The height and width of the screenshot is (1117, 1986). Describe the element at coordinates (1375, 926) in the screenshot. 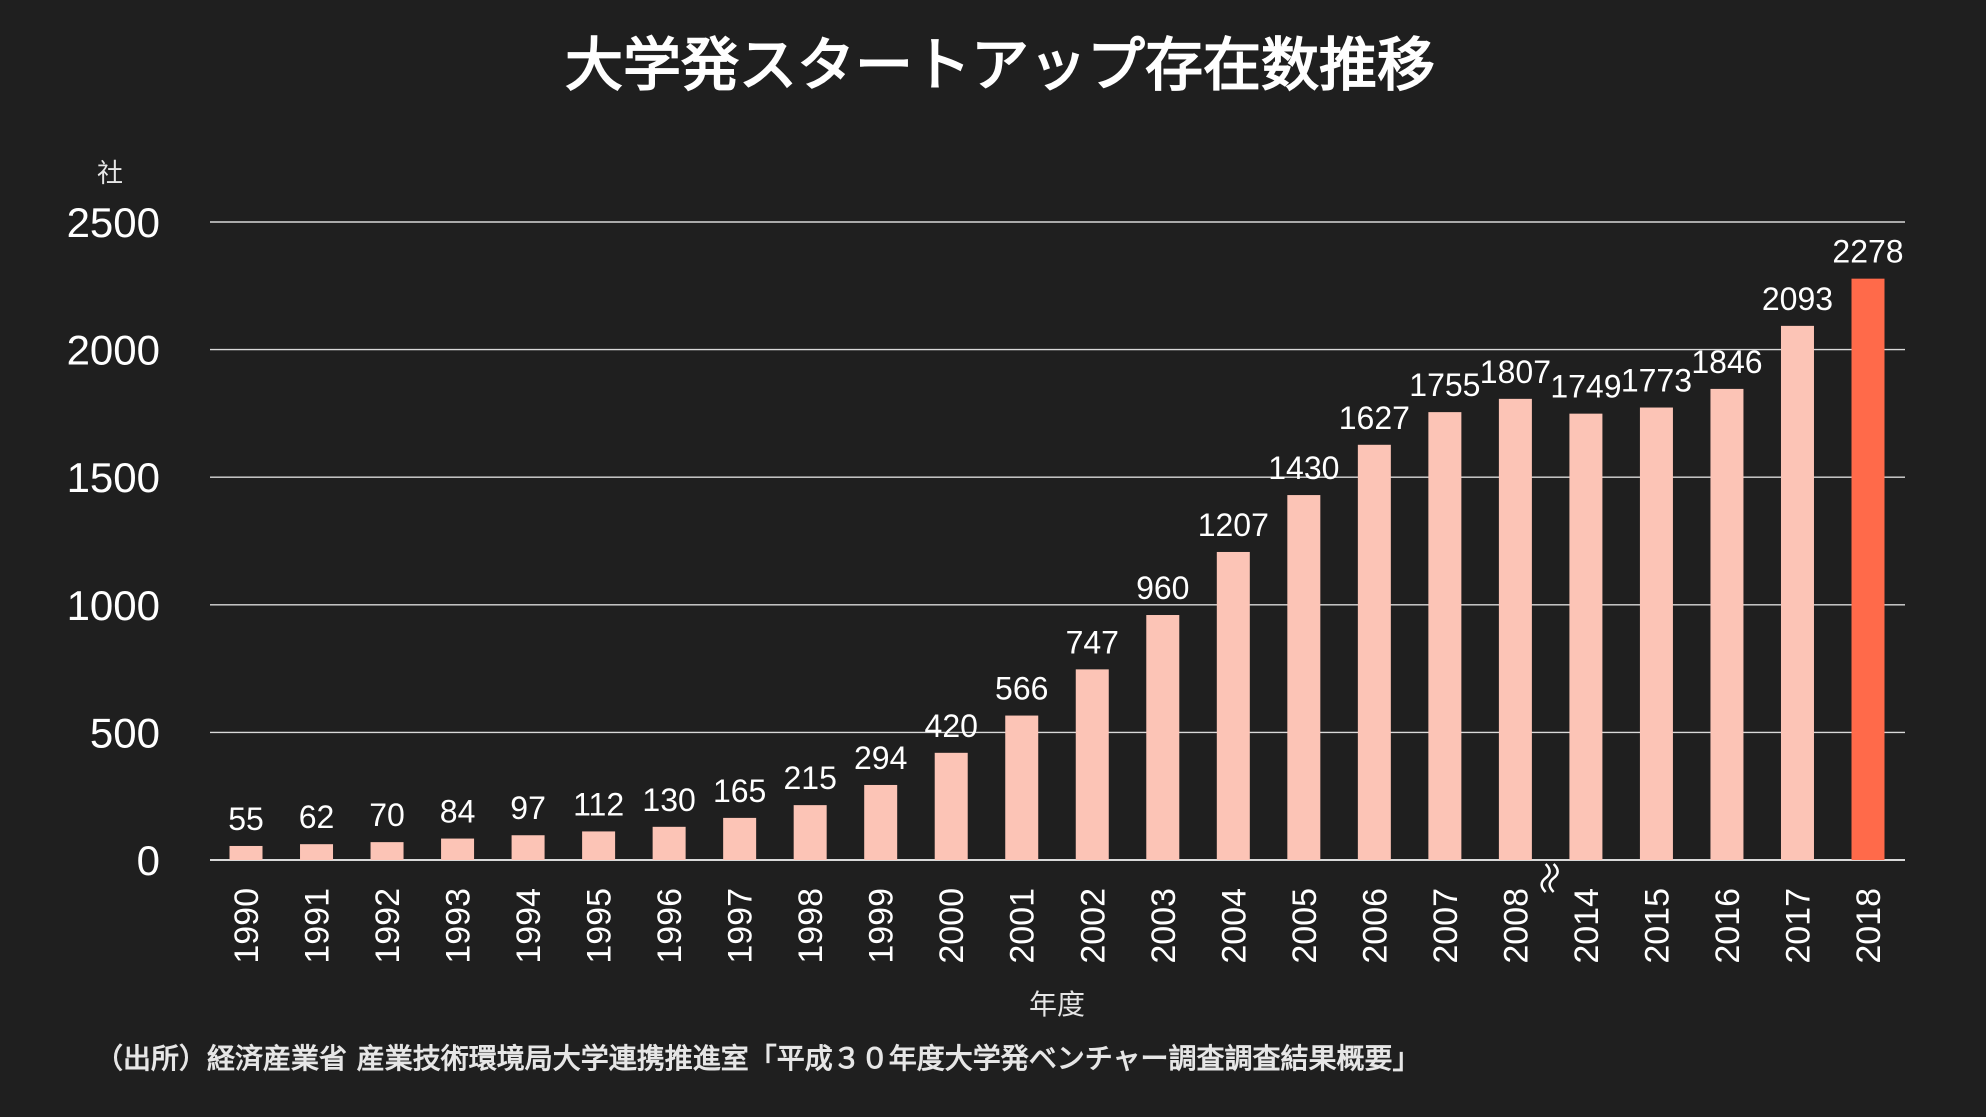

I see `x-tick-label-2006: 2006` at that location.